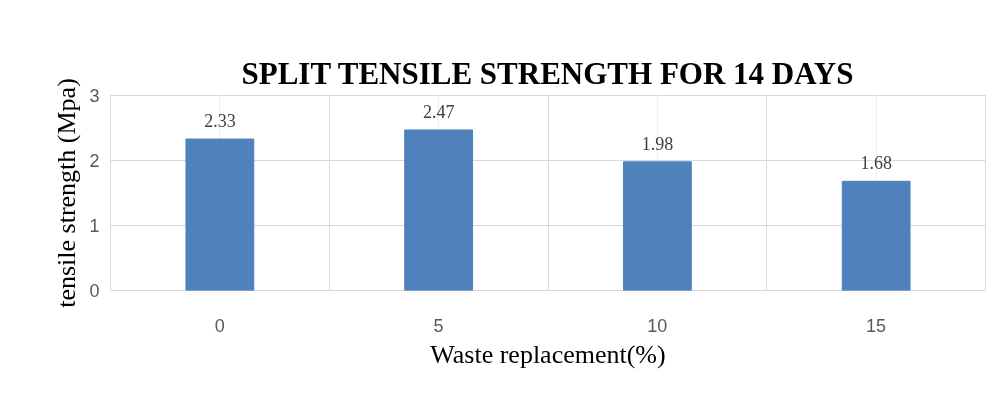 This screenshot has height=406, width=1007. I want to click on data-label: 2.33, so click(220, 121).